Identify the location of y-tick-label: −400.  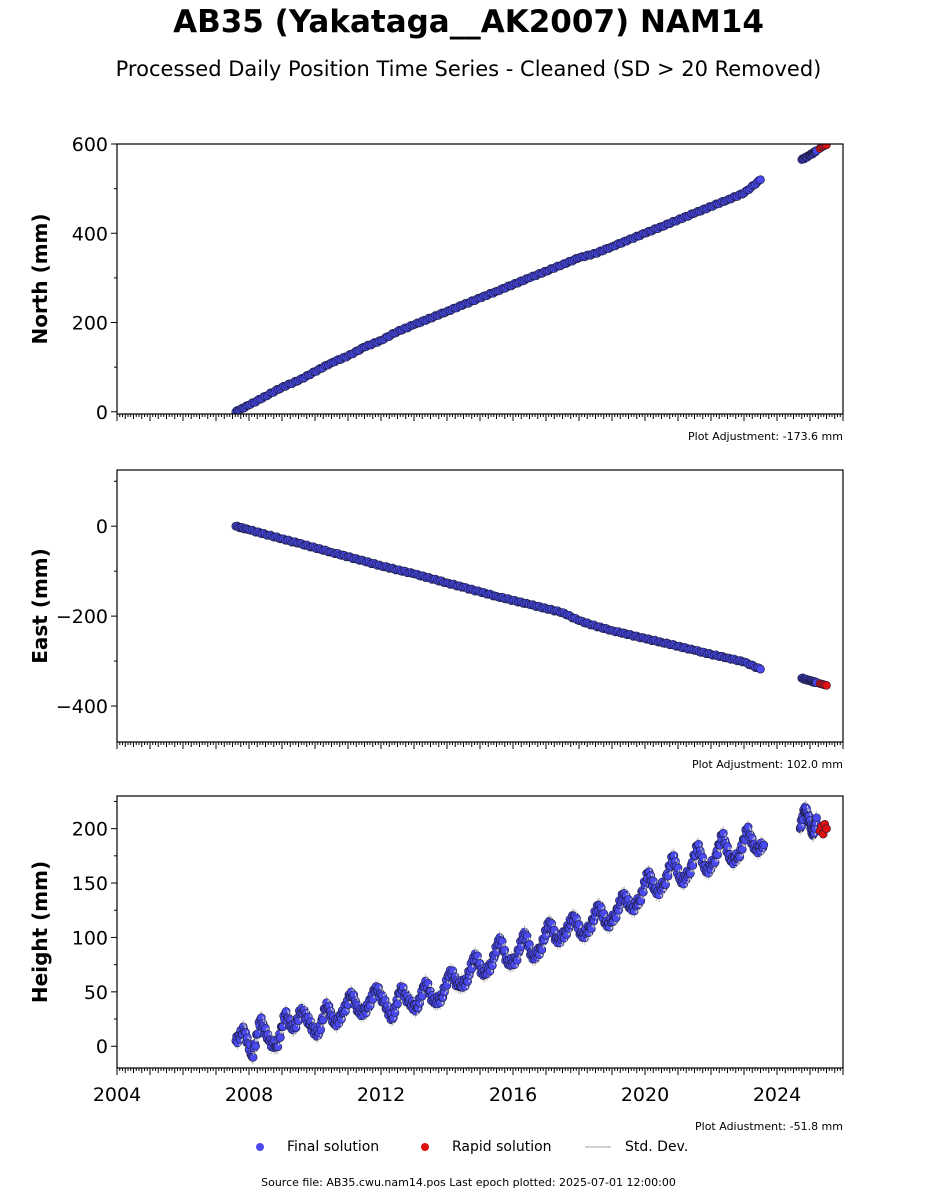
(82, 707).